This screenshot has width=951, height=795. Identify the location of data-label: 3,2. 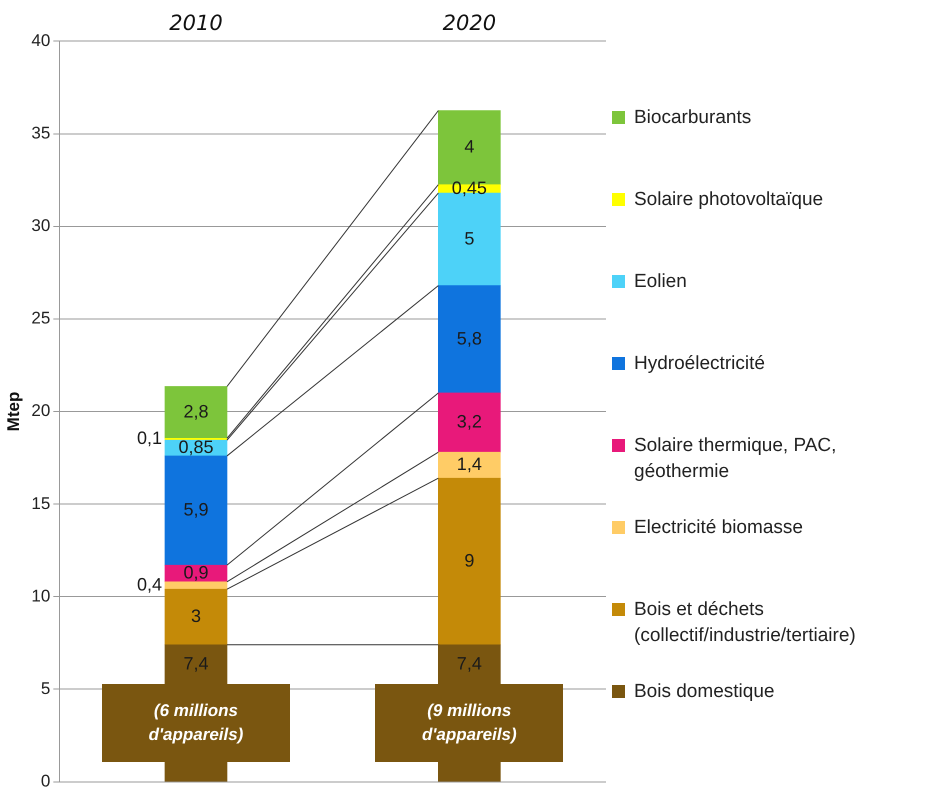
(469, 422).